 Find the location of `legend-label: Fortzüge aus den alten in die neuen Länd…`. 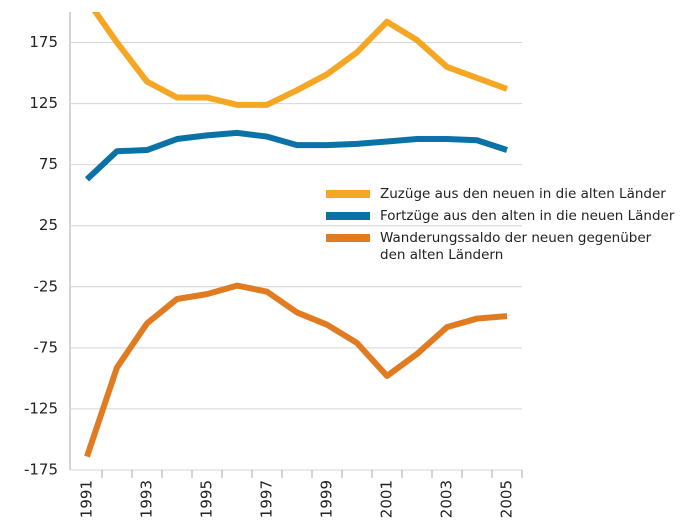

legend-label: Fortzüge aus den alten in die neuen Länd… is located at coordinates (527, 216).